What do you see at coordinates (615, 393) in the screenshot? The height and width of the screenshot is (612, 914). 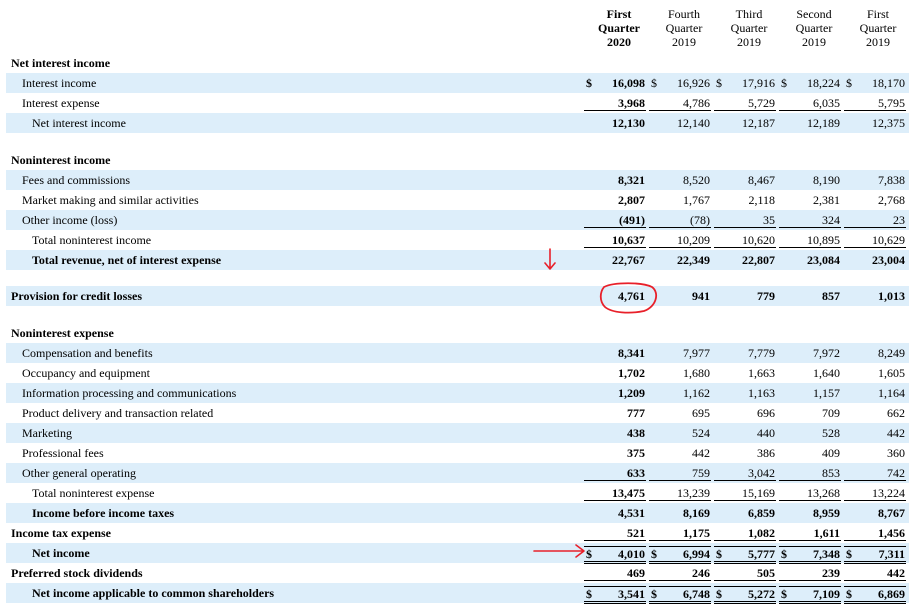 I see `value-cell: 1,209` at bounding box center [615, 393].